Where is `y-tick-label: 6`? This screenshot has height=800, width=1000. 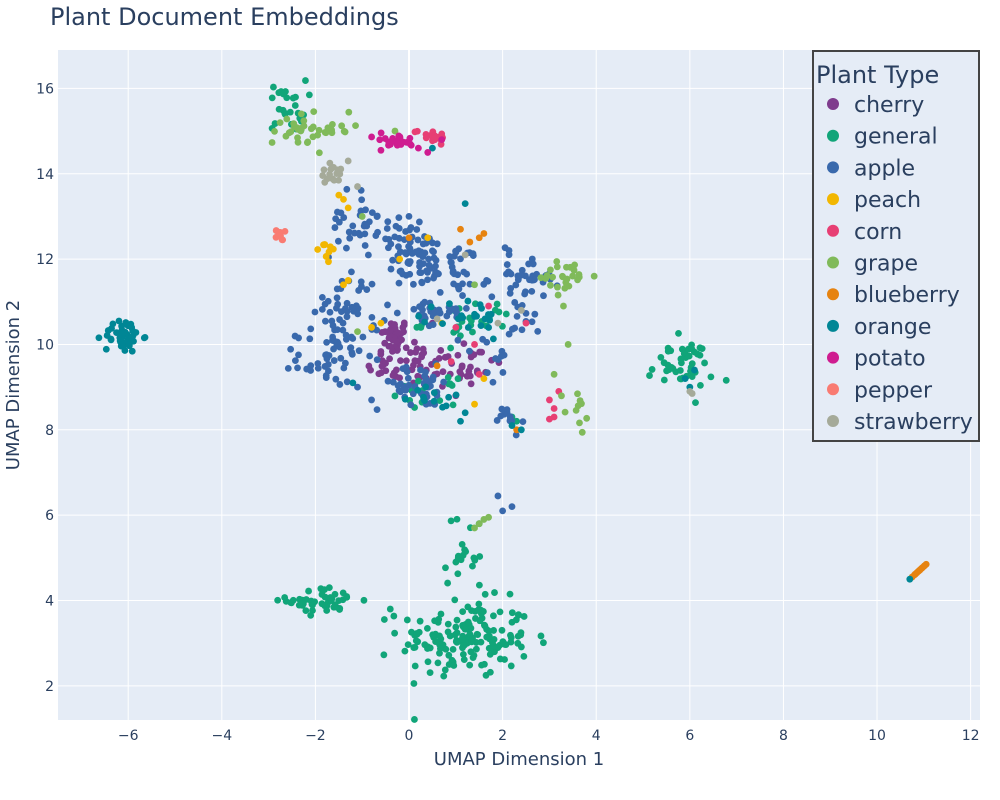
y-tick-label: 6 is located at coordinates (49, 516).